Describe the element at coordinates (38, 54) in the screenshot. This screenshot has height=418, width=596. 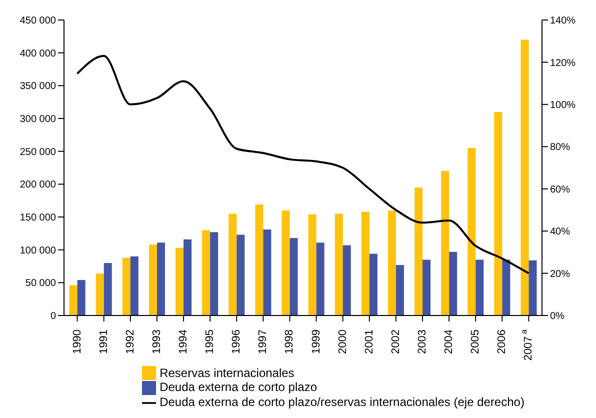
I see `y-tick-label: 400 000` at that location.